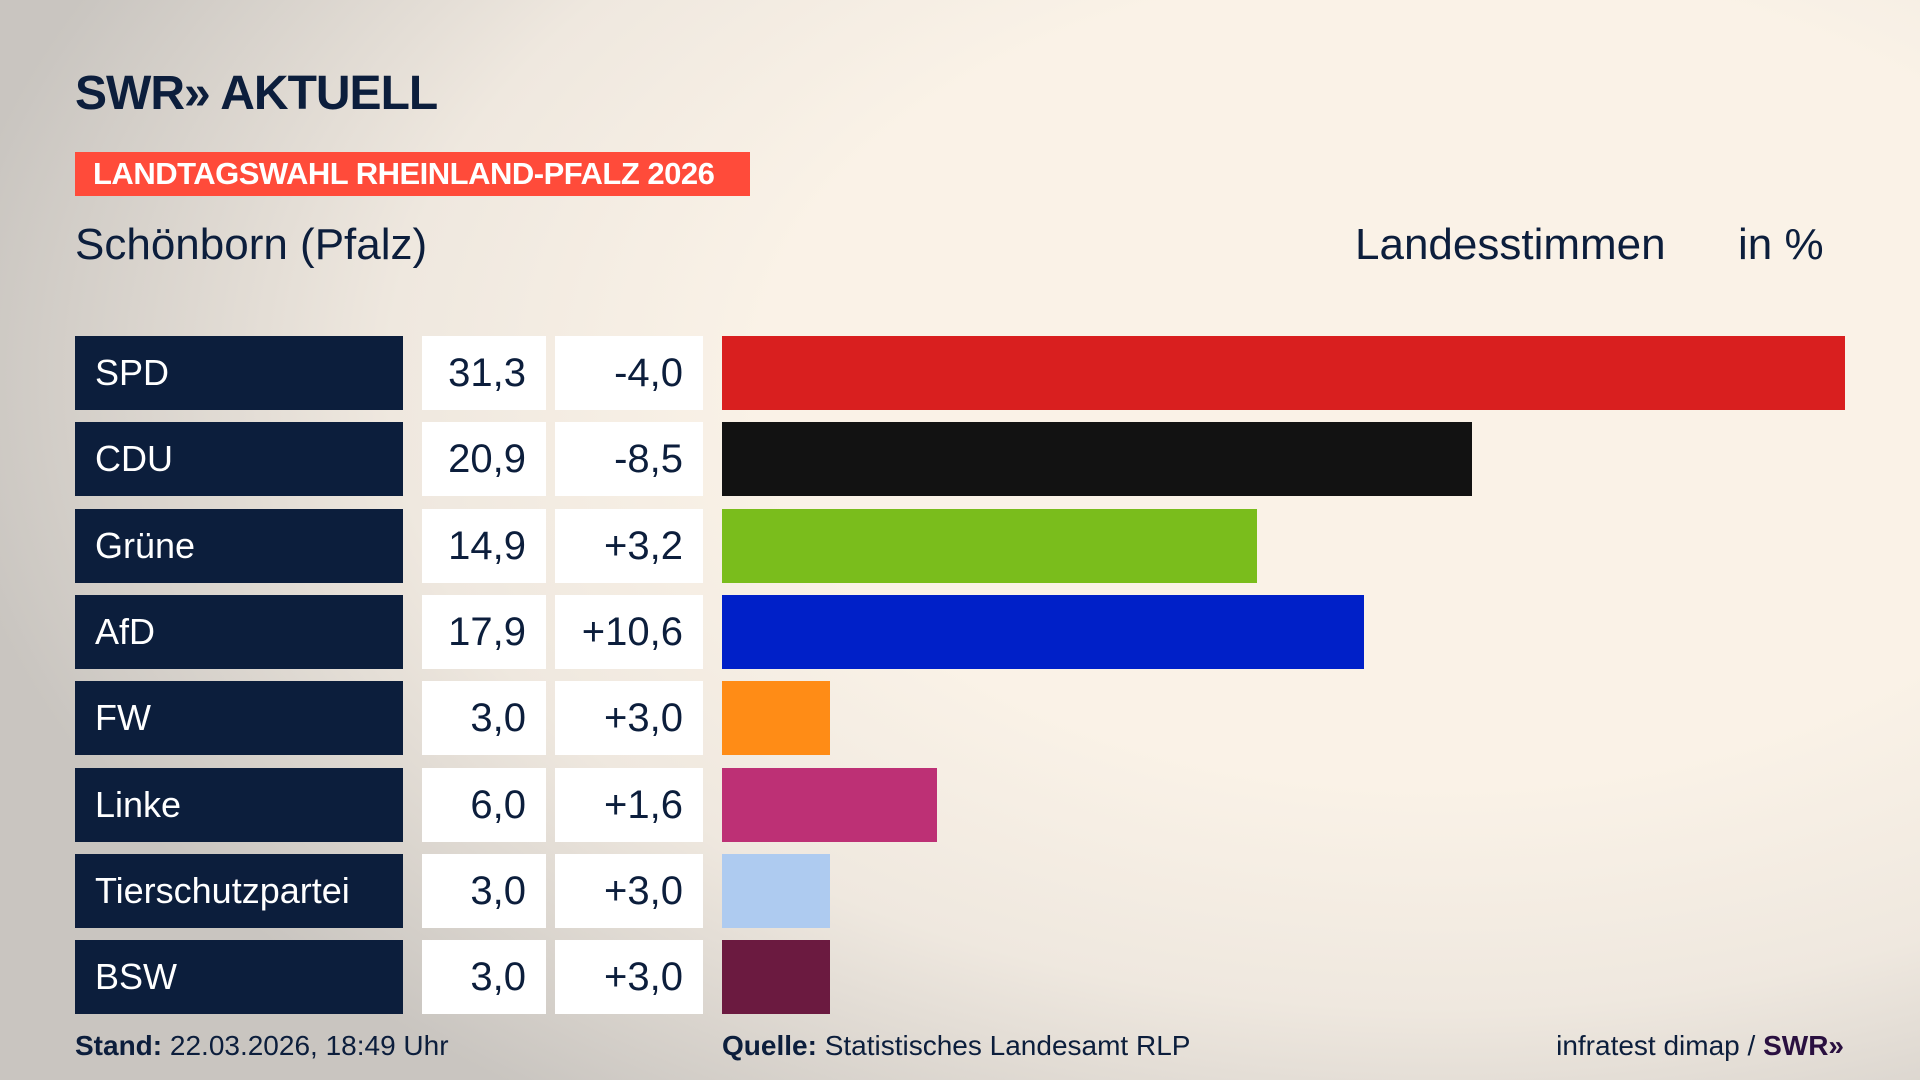 The height and width of the screenshot is (1080, 1920). I want to click on result-row: AfD 17,9 +10,6, so click(960, 631).